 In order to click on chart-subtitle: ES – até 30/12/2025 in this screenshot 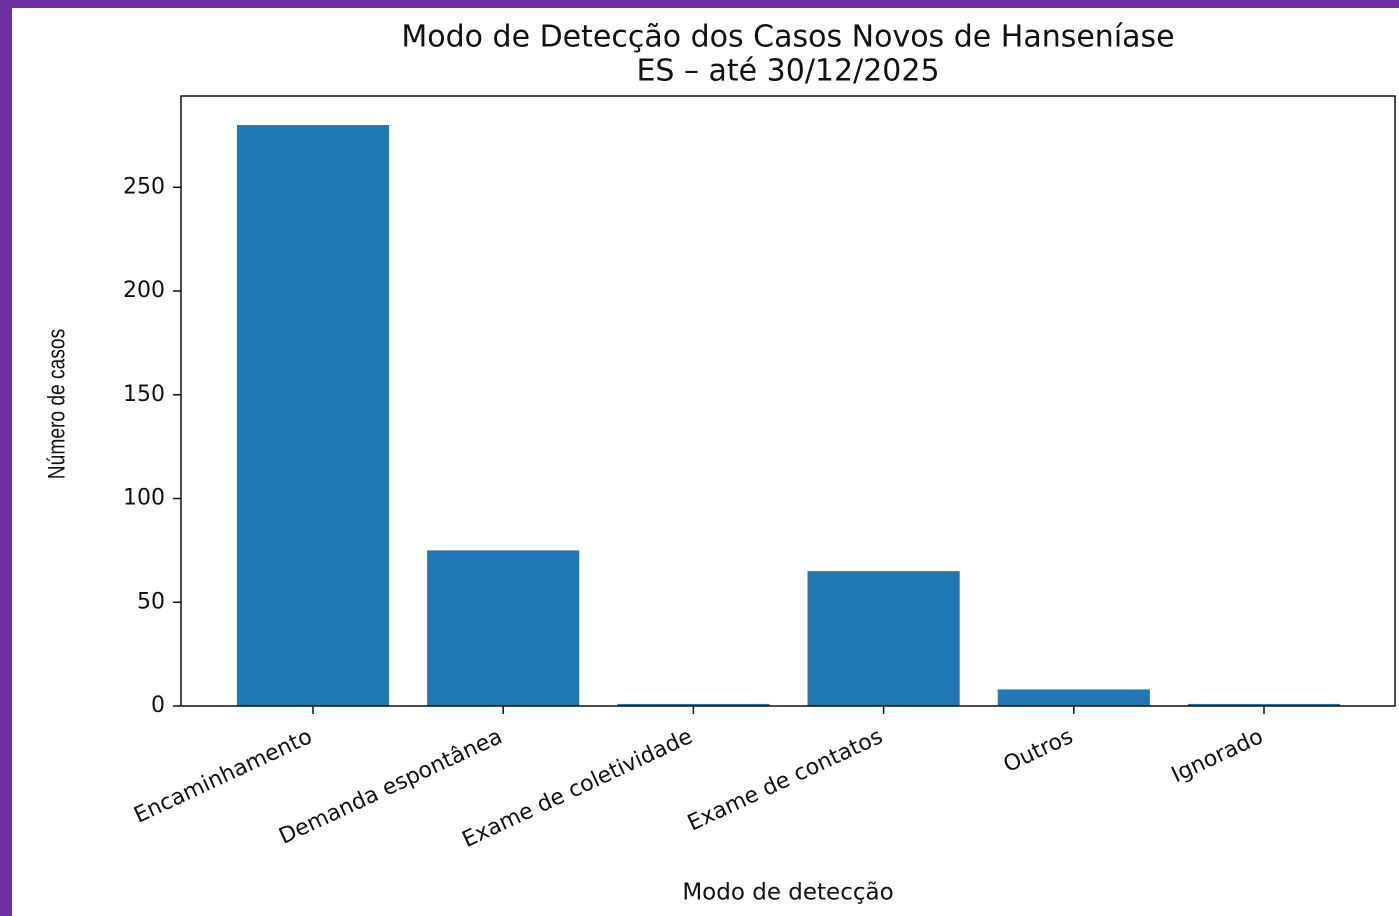, I will do `click(787, 71)`.